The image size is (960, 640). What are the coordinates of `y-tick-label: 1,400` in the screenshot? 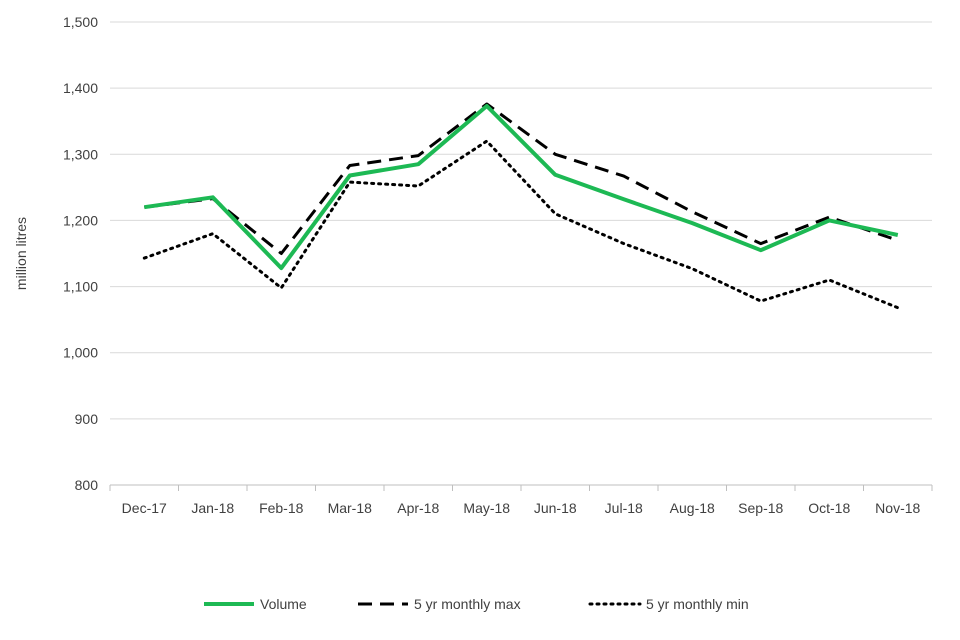 It's located at (80, 88).